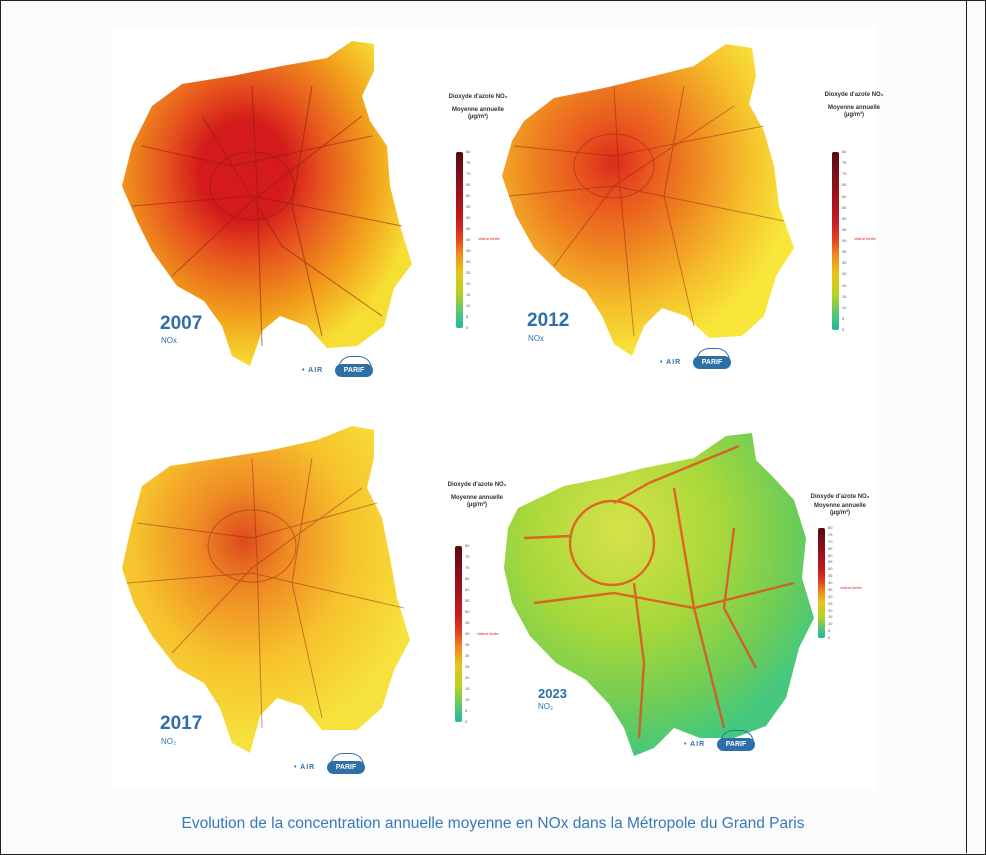  Describe the element at coordinates (840, 497) in the screenshot. I see `legend-title: Dioxyde d'azote NO₂` at that location.